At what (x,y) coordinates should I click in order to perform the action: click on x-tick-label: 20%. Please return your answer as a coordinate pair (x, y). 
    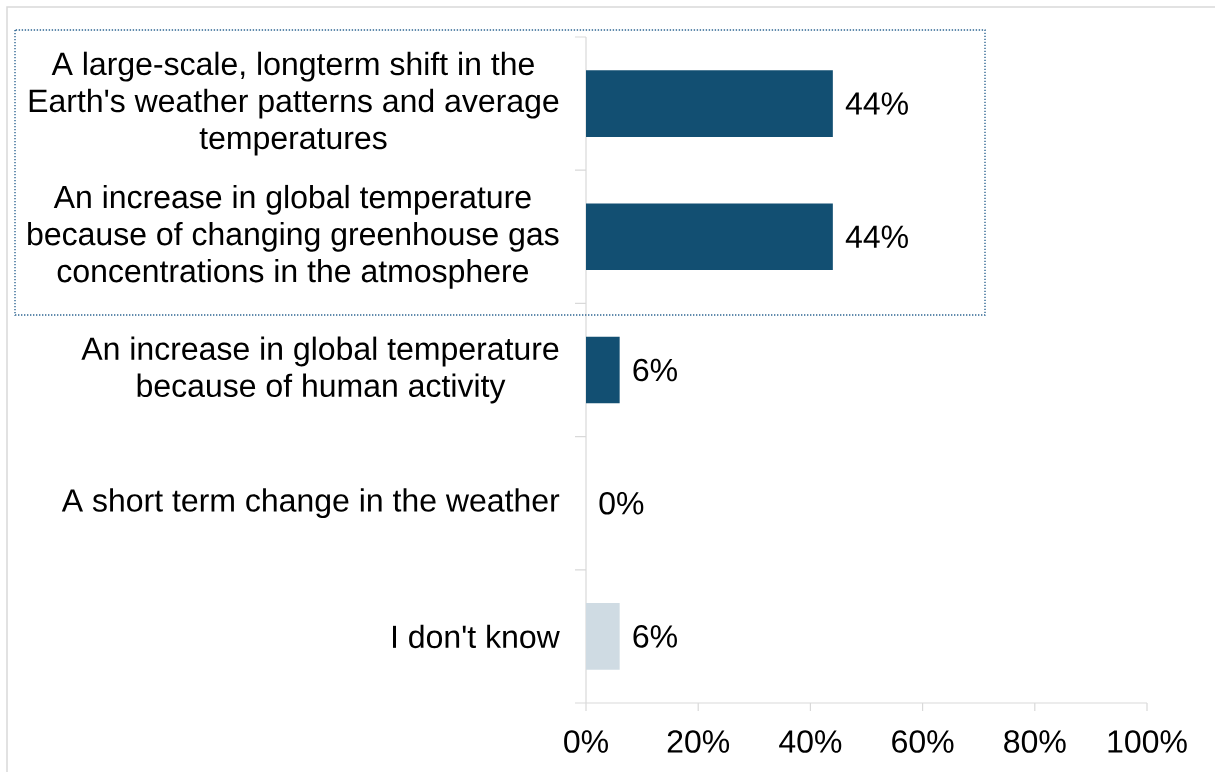
    Looking at the image, I should click on (698, 741).